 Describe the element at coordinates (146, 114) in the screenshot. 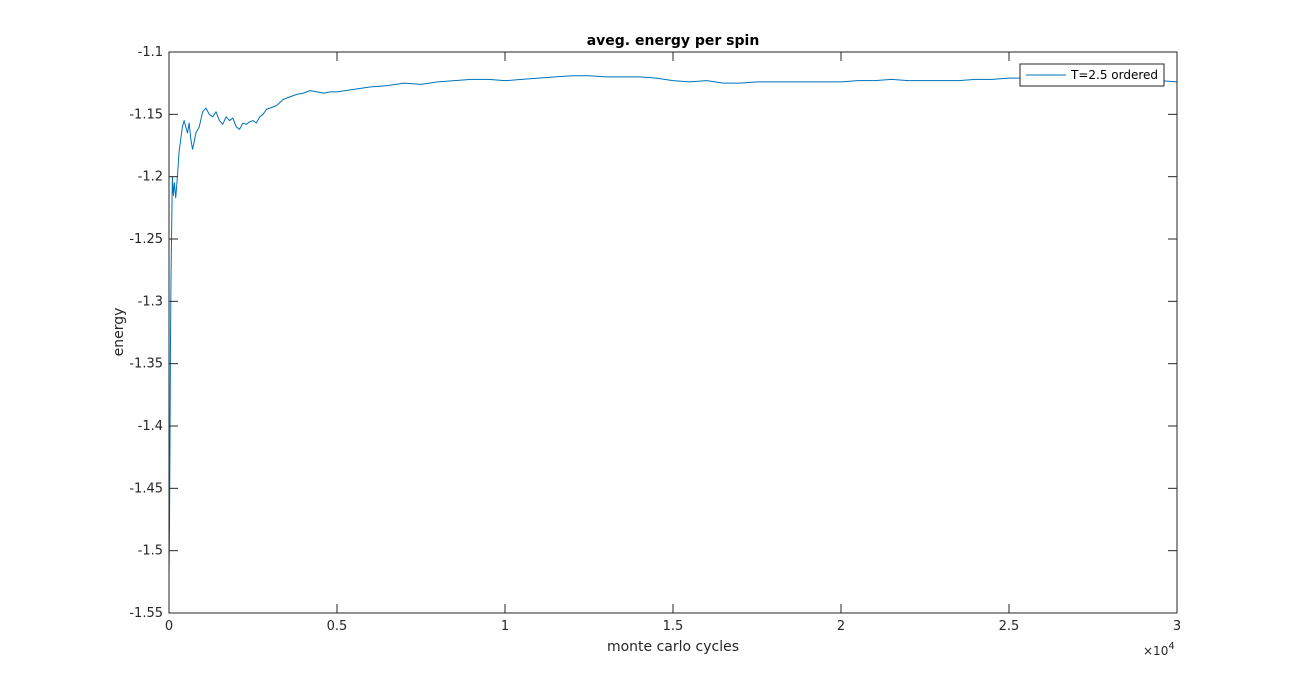

I see `y-tick-label: -1.15` at that location.